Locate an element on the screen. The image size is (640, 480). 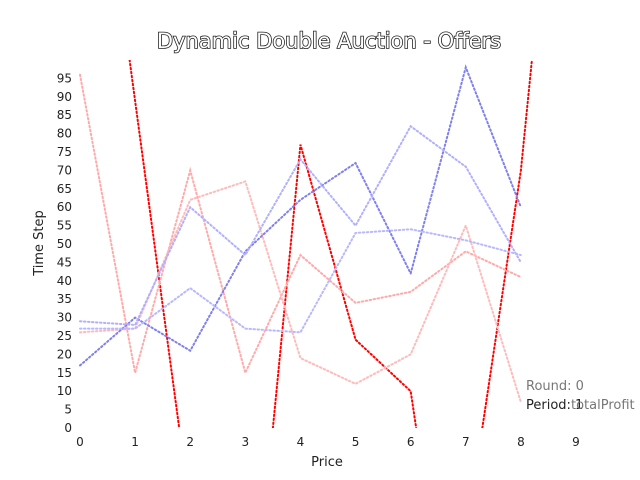
x-tick-label: 4 is located at coordinates (301, 442).